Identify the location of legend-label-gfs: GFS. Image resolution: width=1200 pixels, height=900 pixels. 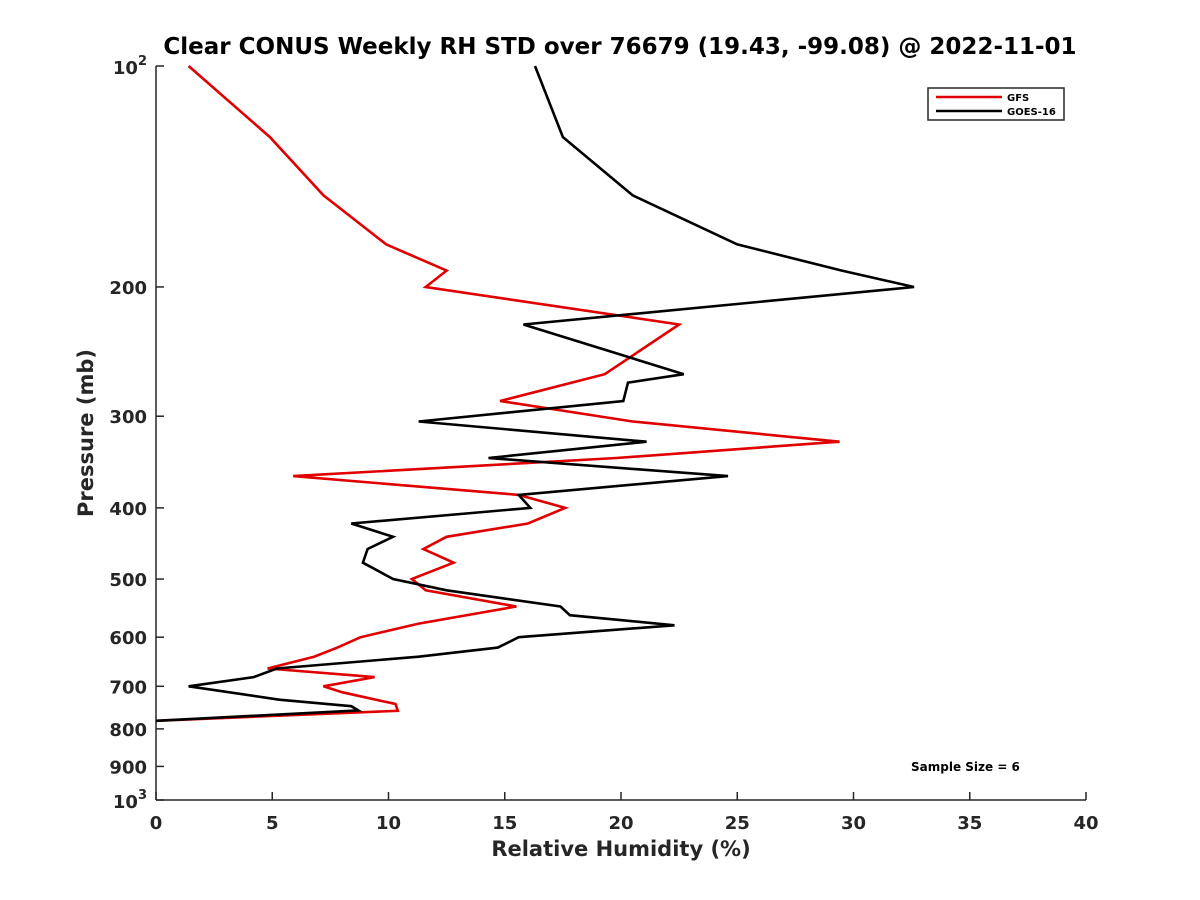
(1018, 98).